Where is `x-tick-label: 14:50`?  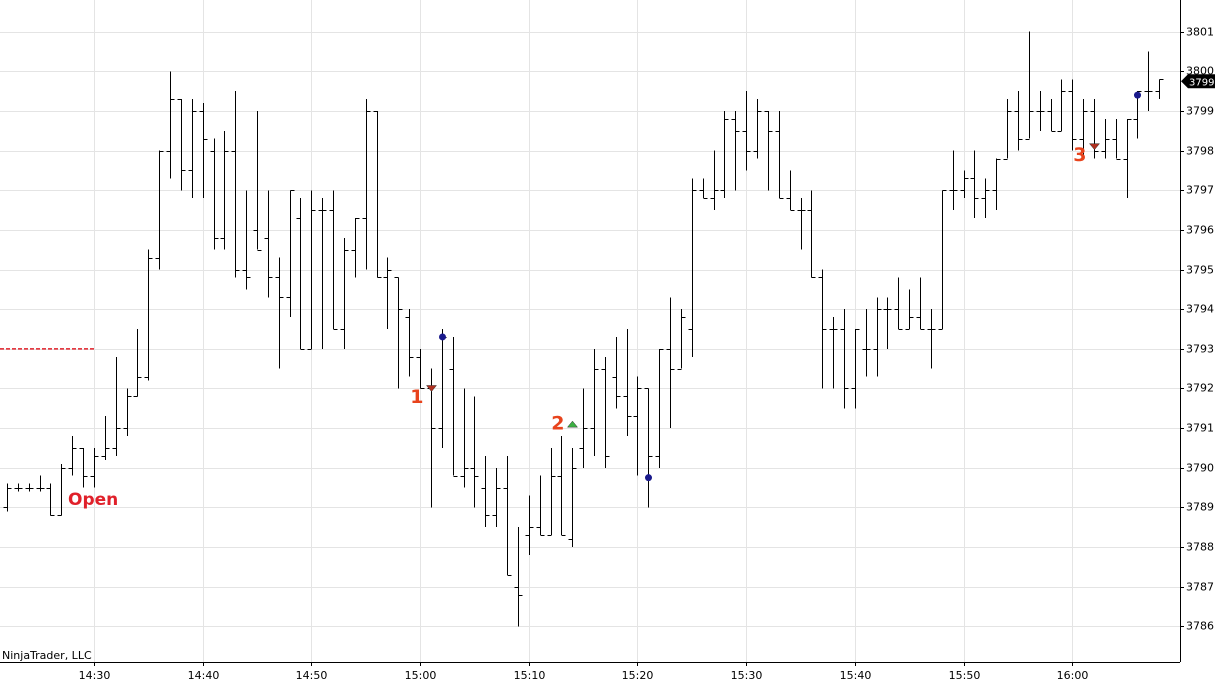 x-tick-label: 14:50 is located at coordinates (312, 675).